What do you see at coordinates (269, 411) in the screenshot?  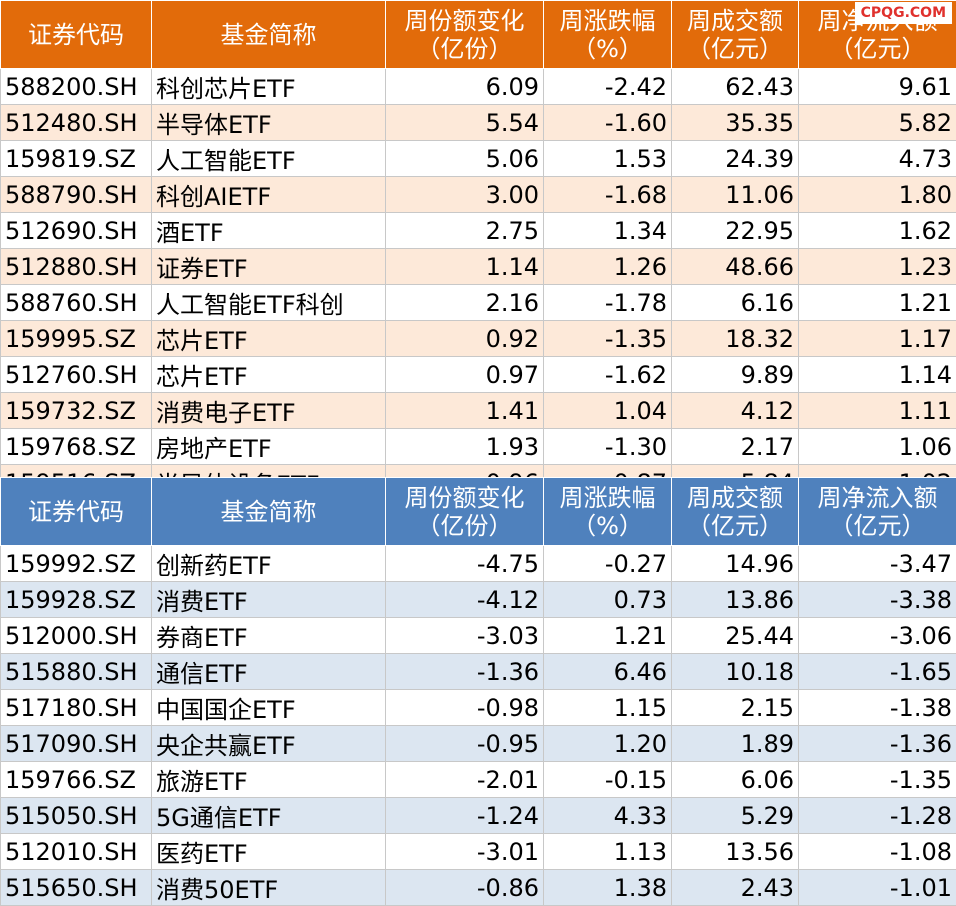 I see `cell-fund-name: 消费电子ETF` at bounding box center [269, 411].